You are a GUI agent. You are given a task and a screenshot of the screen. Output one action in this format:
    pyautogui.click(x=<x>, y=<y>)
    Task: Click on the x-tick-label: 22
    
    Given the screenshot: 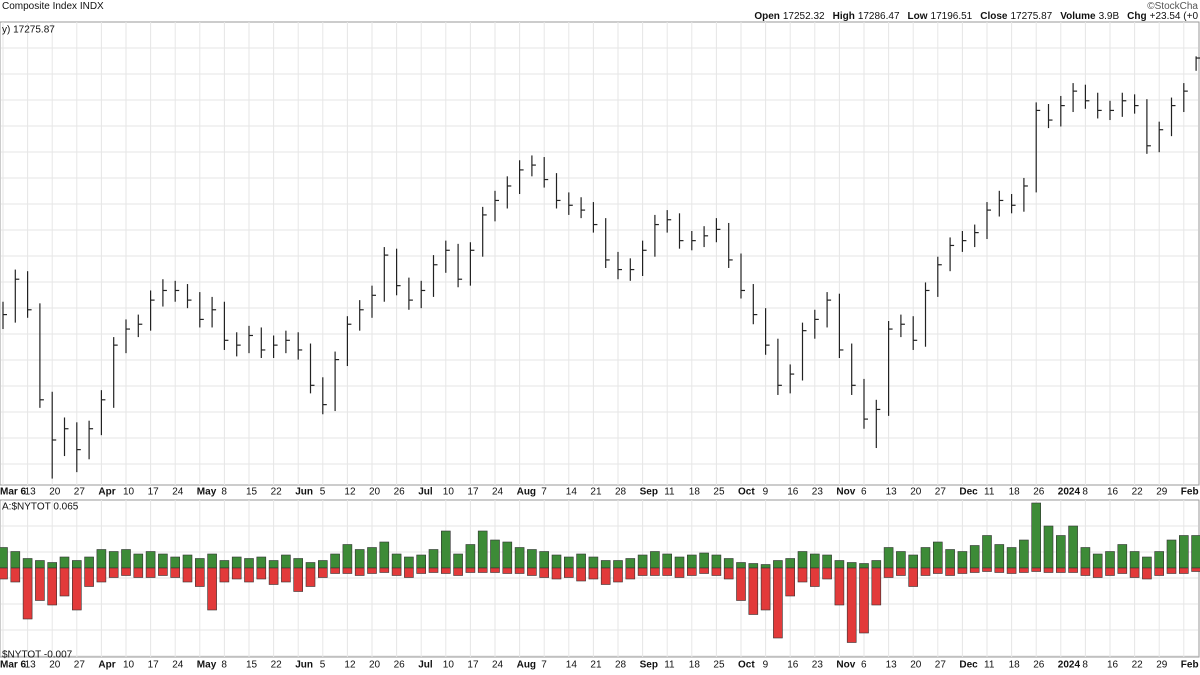 What is the action you would take?
    pyautogui.click(x=1138, y=665)
    